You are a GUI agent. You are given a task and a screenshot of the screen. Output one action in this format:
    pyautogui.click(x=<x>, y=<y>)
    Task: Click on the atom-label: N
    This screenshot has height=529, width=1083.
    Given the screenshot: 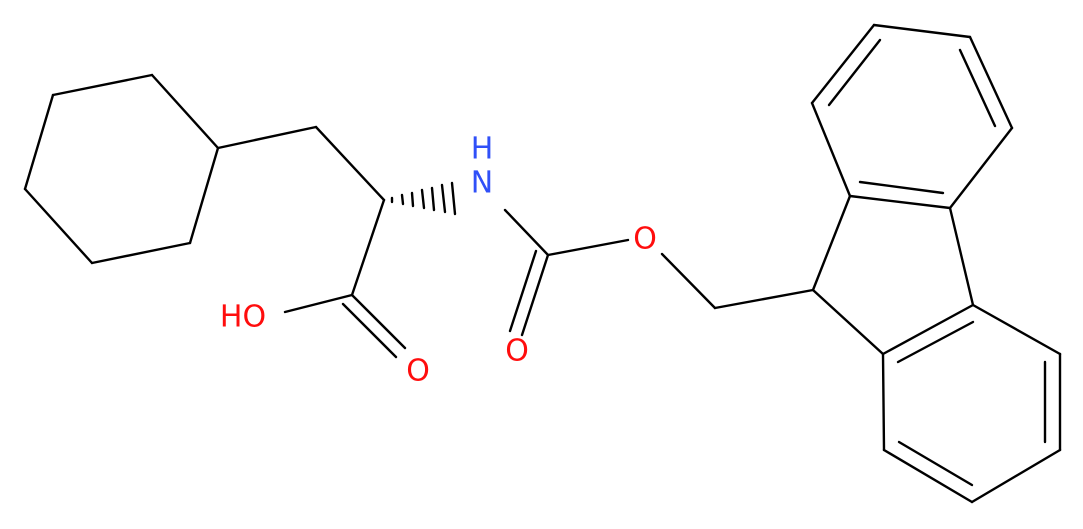 What is the action you would take?
    pyautogui.click(x=482, y=183)
    